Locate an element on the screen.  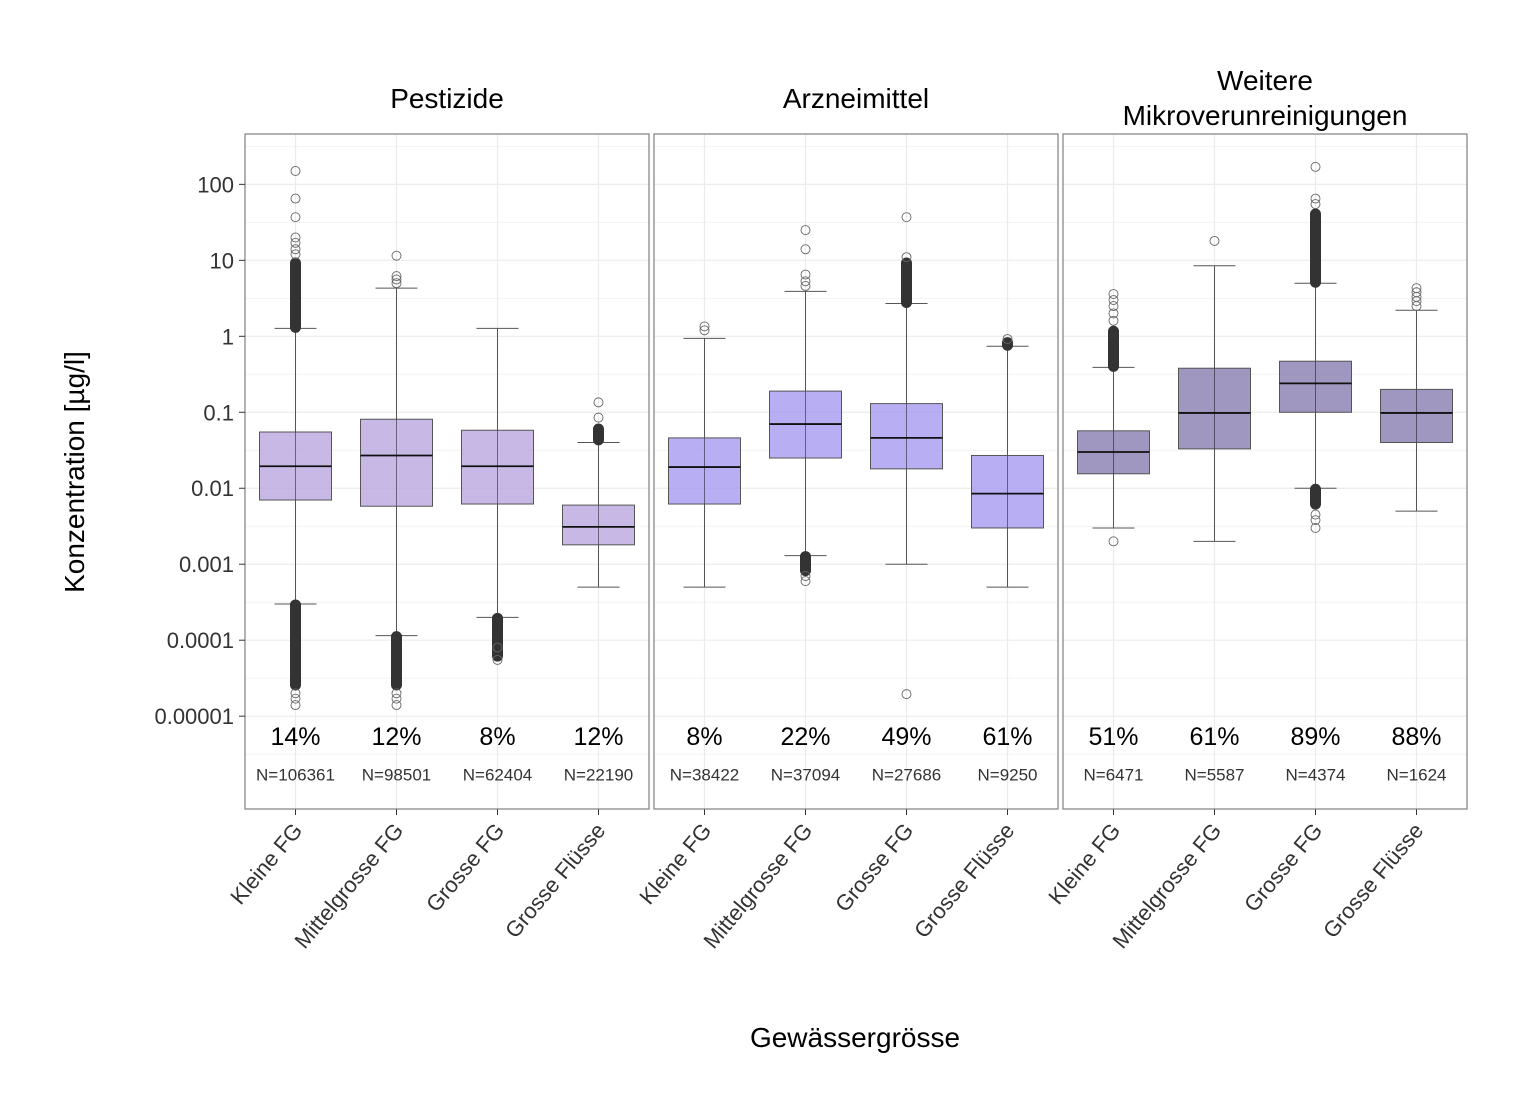
sample-size-label: N=5587 is located at coordinates (1214, 775).